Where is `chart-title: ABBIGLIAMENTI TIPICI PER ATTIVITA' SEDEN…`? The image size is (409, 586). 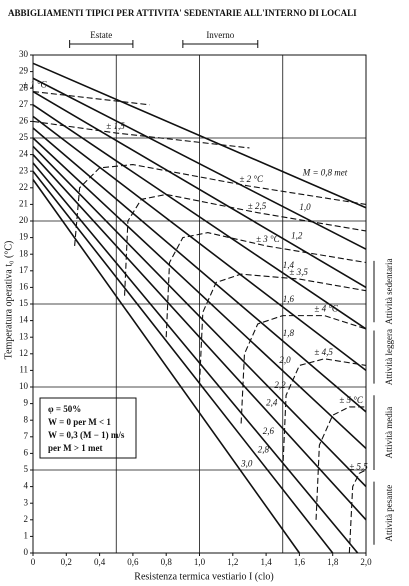
chart-title: ABBIGLIAMENTI TIPICI PER ATTIVITA' SEDEN… is located at coordinates (182, 13).